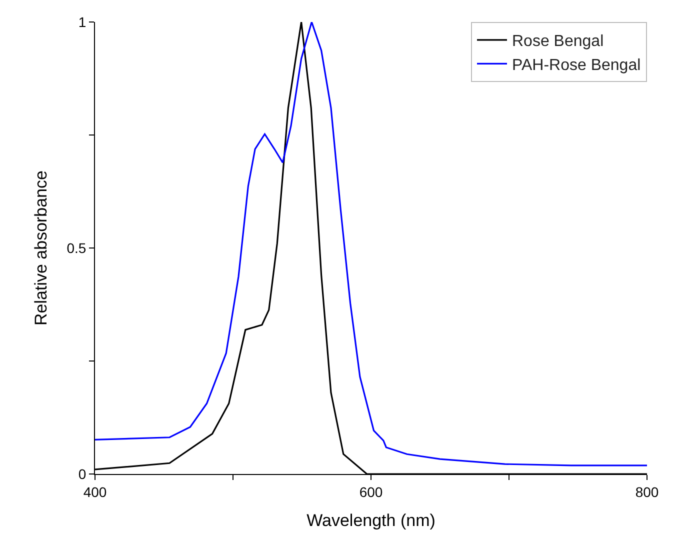 The image size is (675, 544). What do you see at coordinates (82, 474) in the screenshot?
I see `y-tick-label: 0` at bounding box center [82, 474].